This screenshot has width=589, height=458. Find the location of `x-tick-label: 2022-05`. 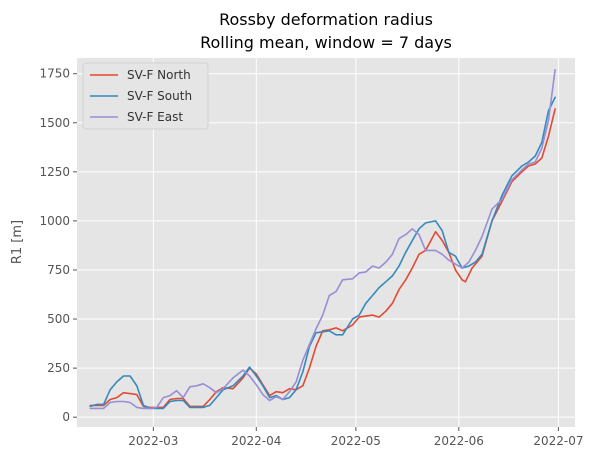

x-tick-label: 2022-05 is located at coordinates (356, 441).